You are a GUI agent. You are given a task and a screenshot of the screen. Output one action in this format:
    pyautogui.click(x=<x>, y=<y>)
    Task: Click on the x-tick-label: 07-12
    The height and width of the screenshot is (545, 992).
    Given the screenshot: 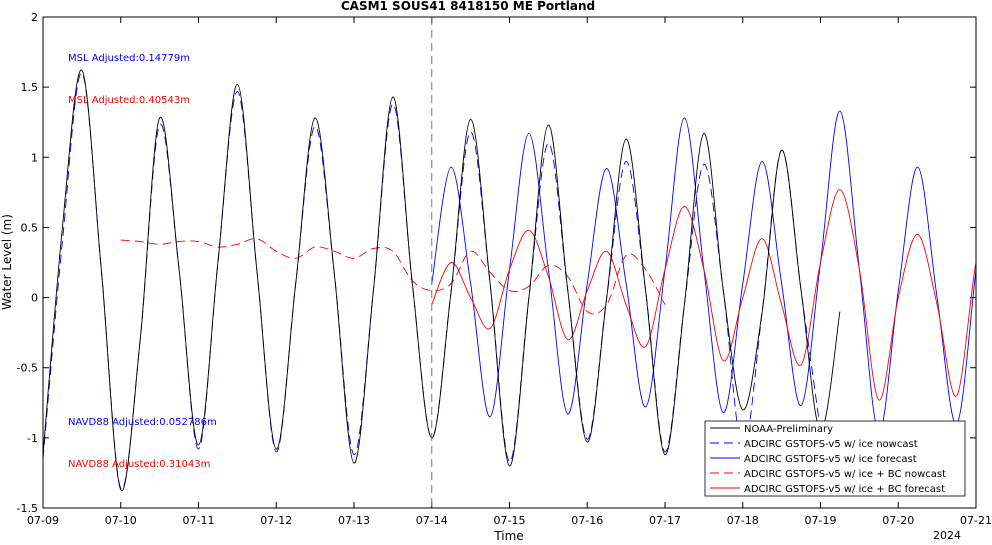 What is the action you would take?
    pyautogui.click(x=276, y=520)
    